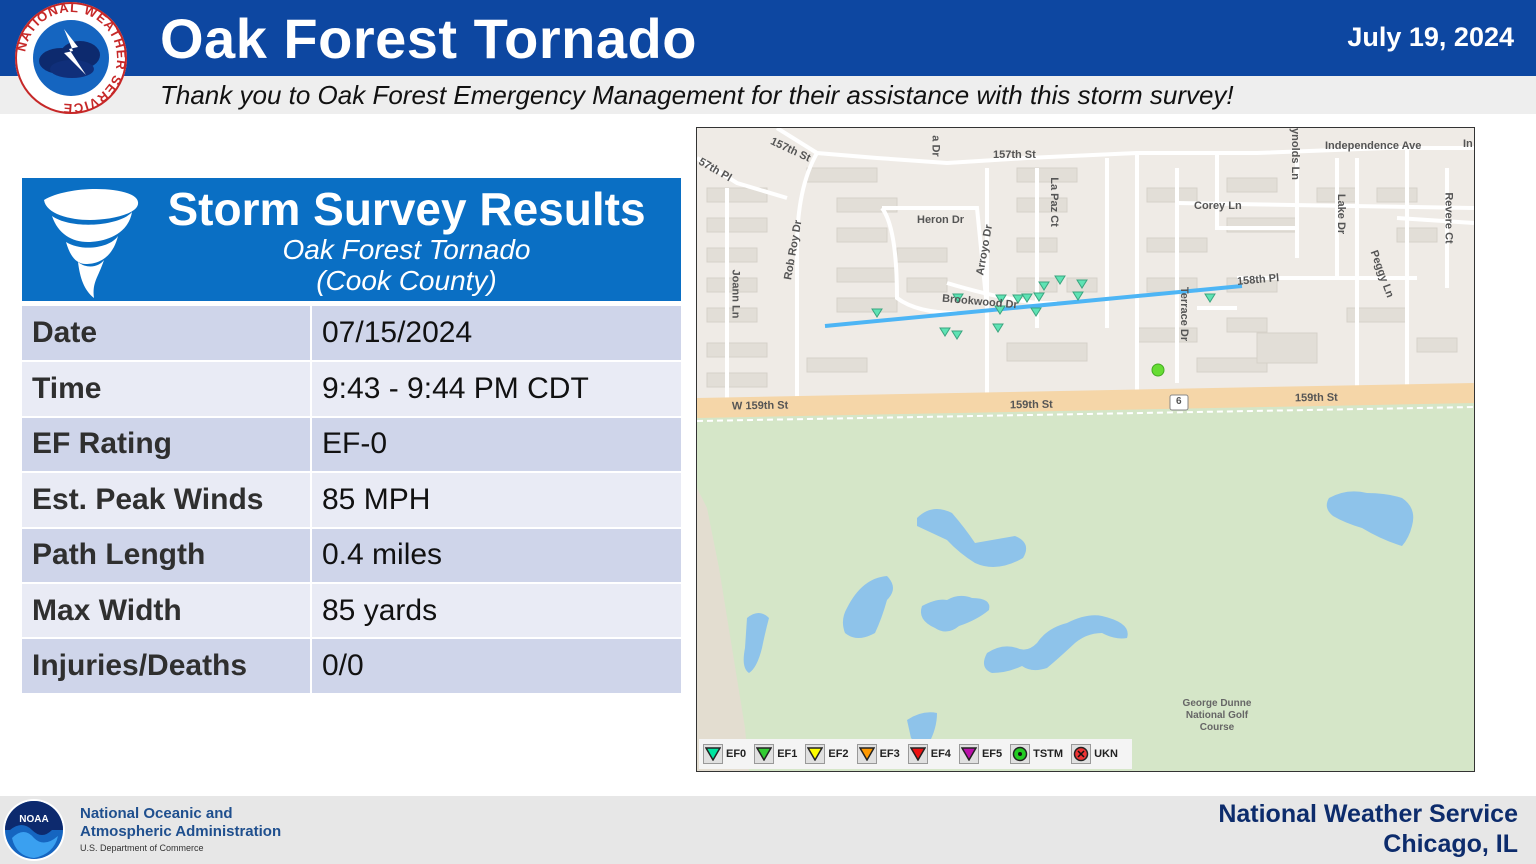 This screenshot has width=1536, height=864. What do you see at coordinates (735, 294) in the screenshot?
I see `street-label: Joann Ln` at bounding box center [735, 294].